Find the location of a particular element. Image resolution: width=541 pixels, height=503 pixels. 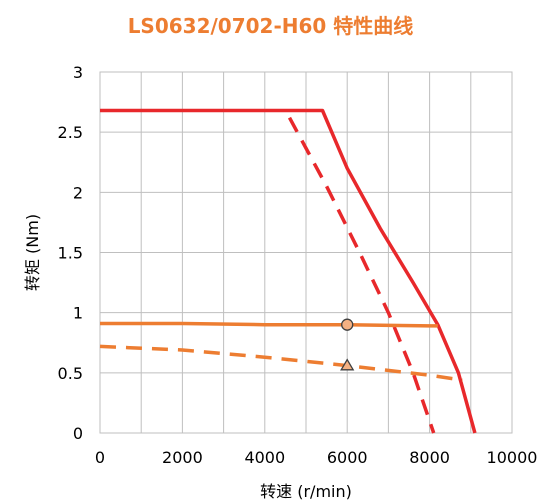

marker-circle is located at coordinates (347, 324).